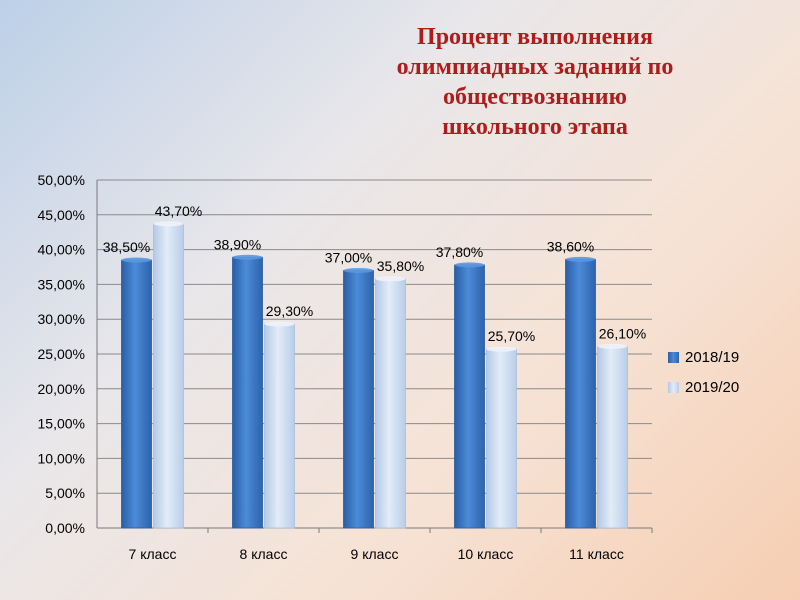 The width and height of the screenshot is (800, 600). What do you see at coordinates (61, 389) in the screenshot?
I see `y-tick-label: 20,00%` at bounding box center [61, 389].